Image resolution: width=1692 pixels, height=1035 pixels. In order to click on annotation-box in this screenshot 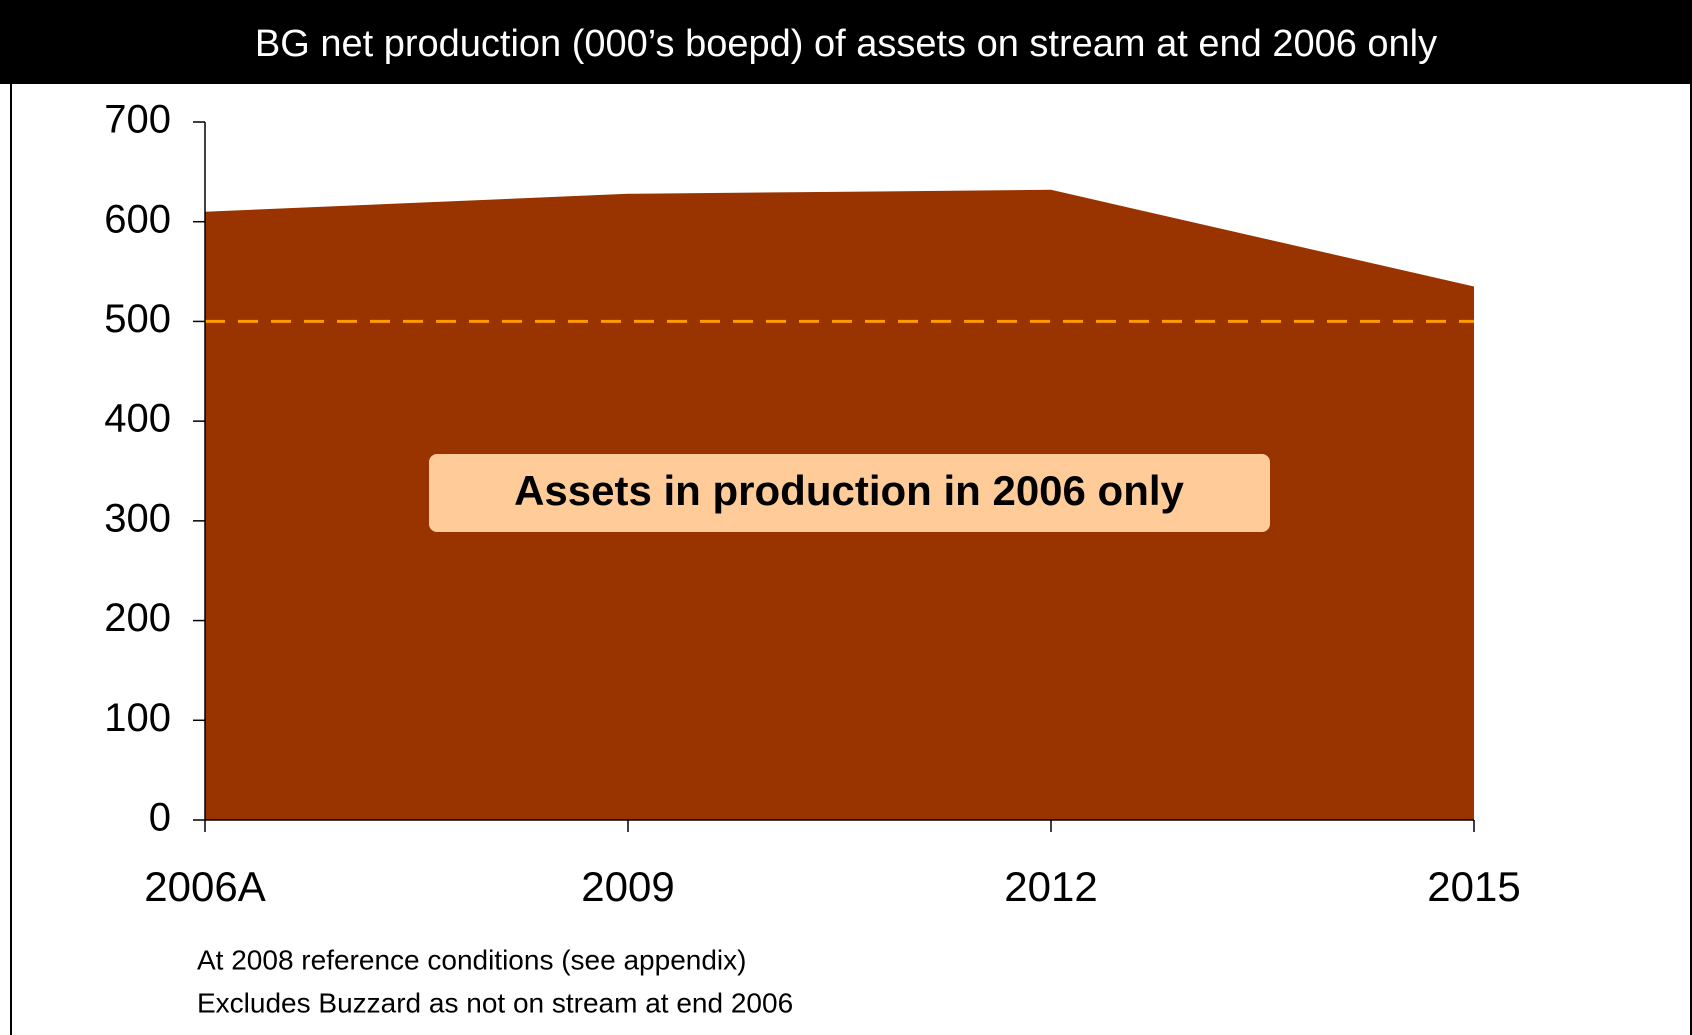, I will do `click(849, 493)`.